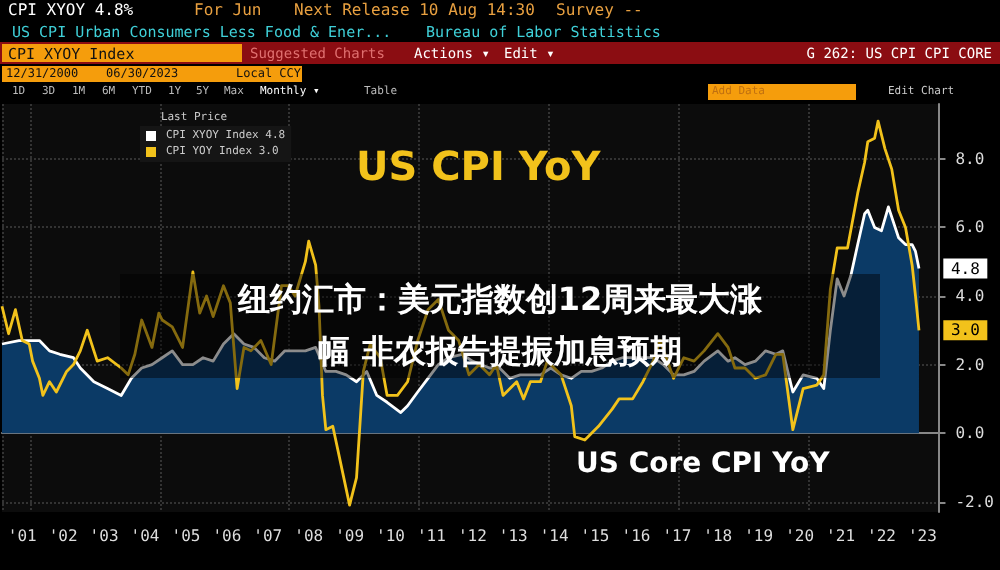 This screenshot has width=1000, height=570. I want to click on annotation: 4.8, so click(965, 268).